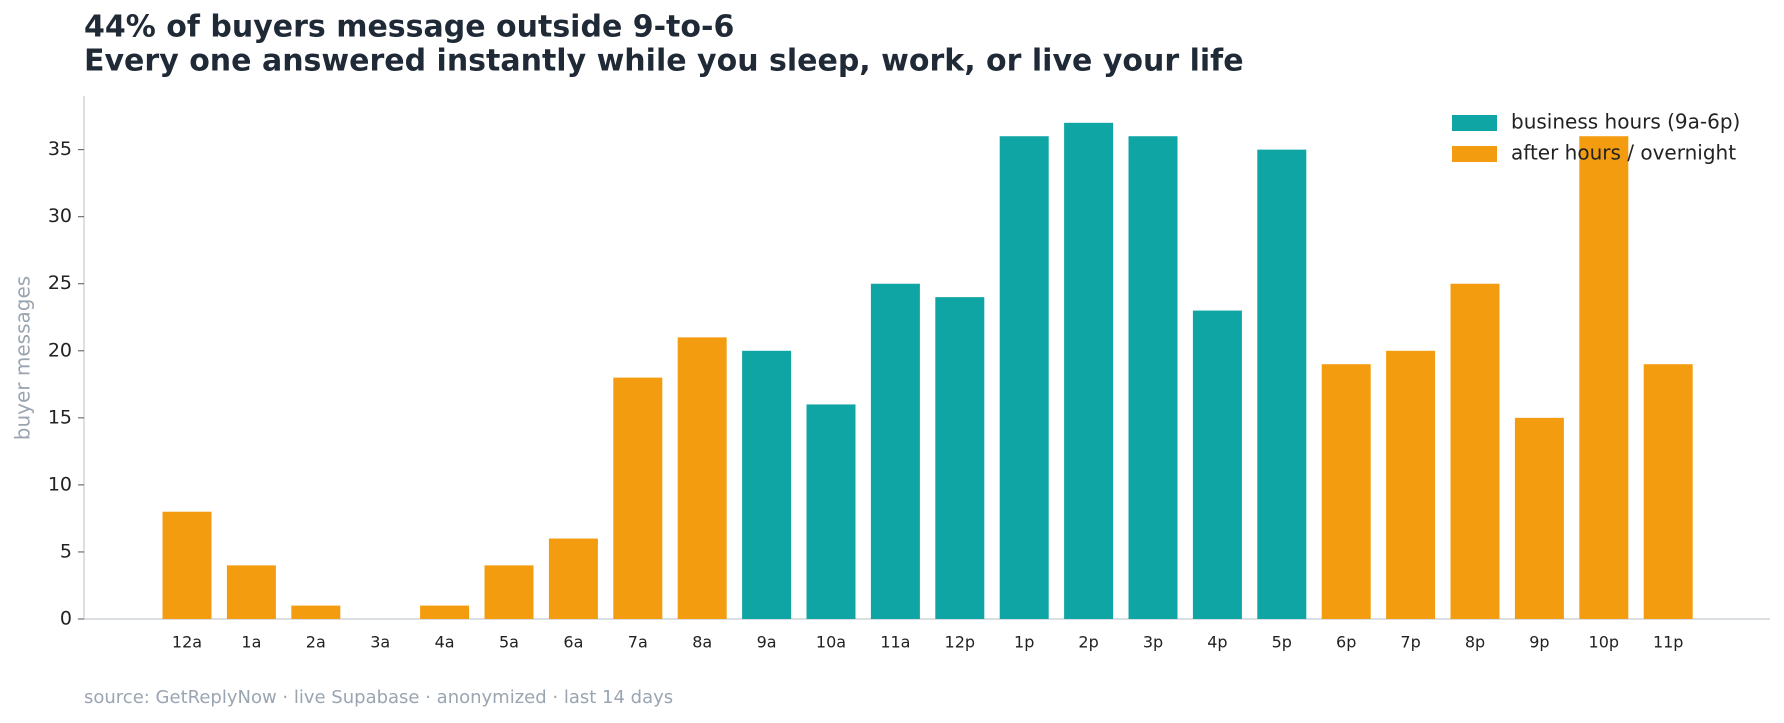  Describe the element at coordinates (1623, 153) in the screenshot. I see `legend-label: after hours / overnight` at that location.